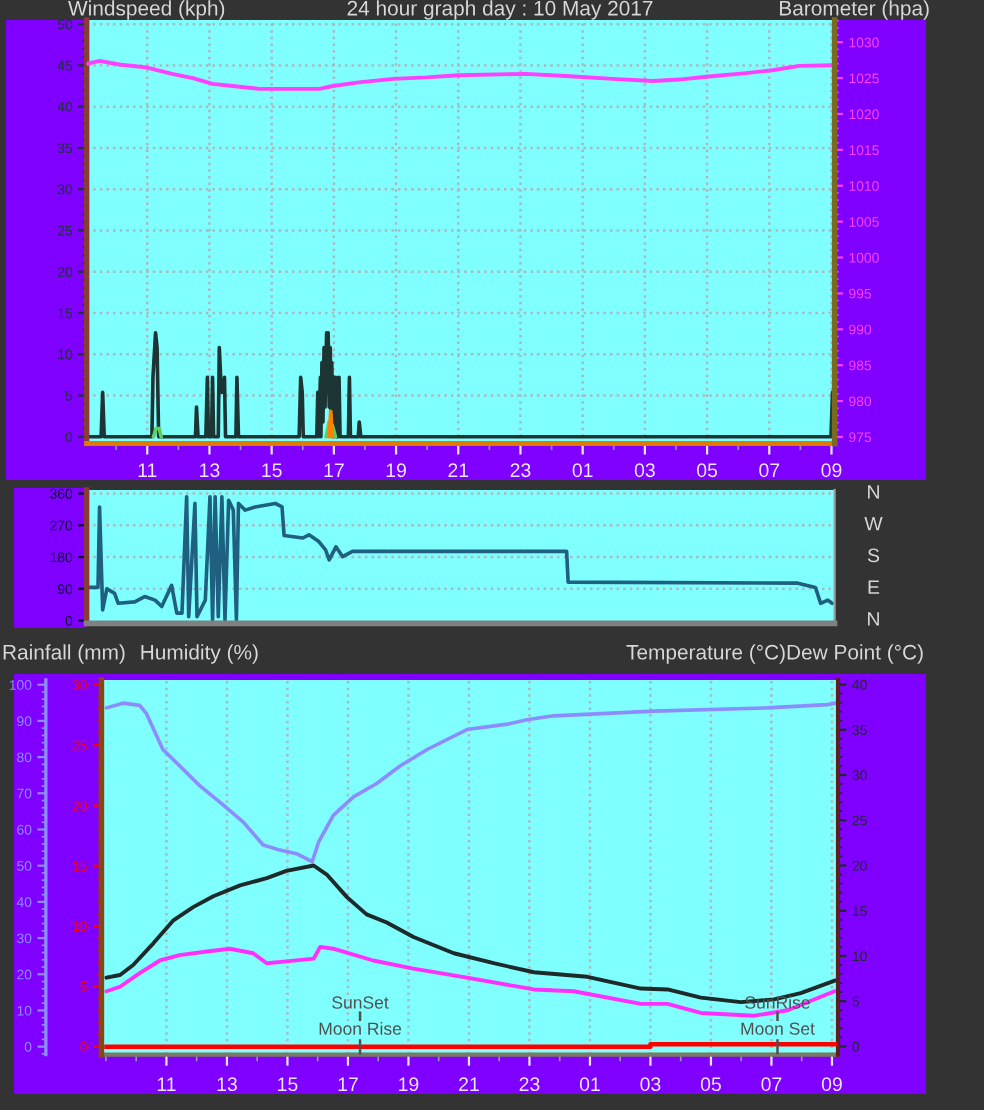 Image resolution: width=984 pixels, height=1110 pixels. Describe the element at coordinates (873, 523) in the screenshot. I see `text: W` at that location.